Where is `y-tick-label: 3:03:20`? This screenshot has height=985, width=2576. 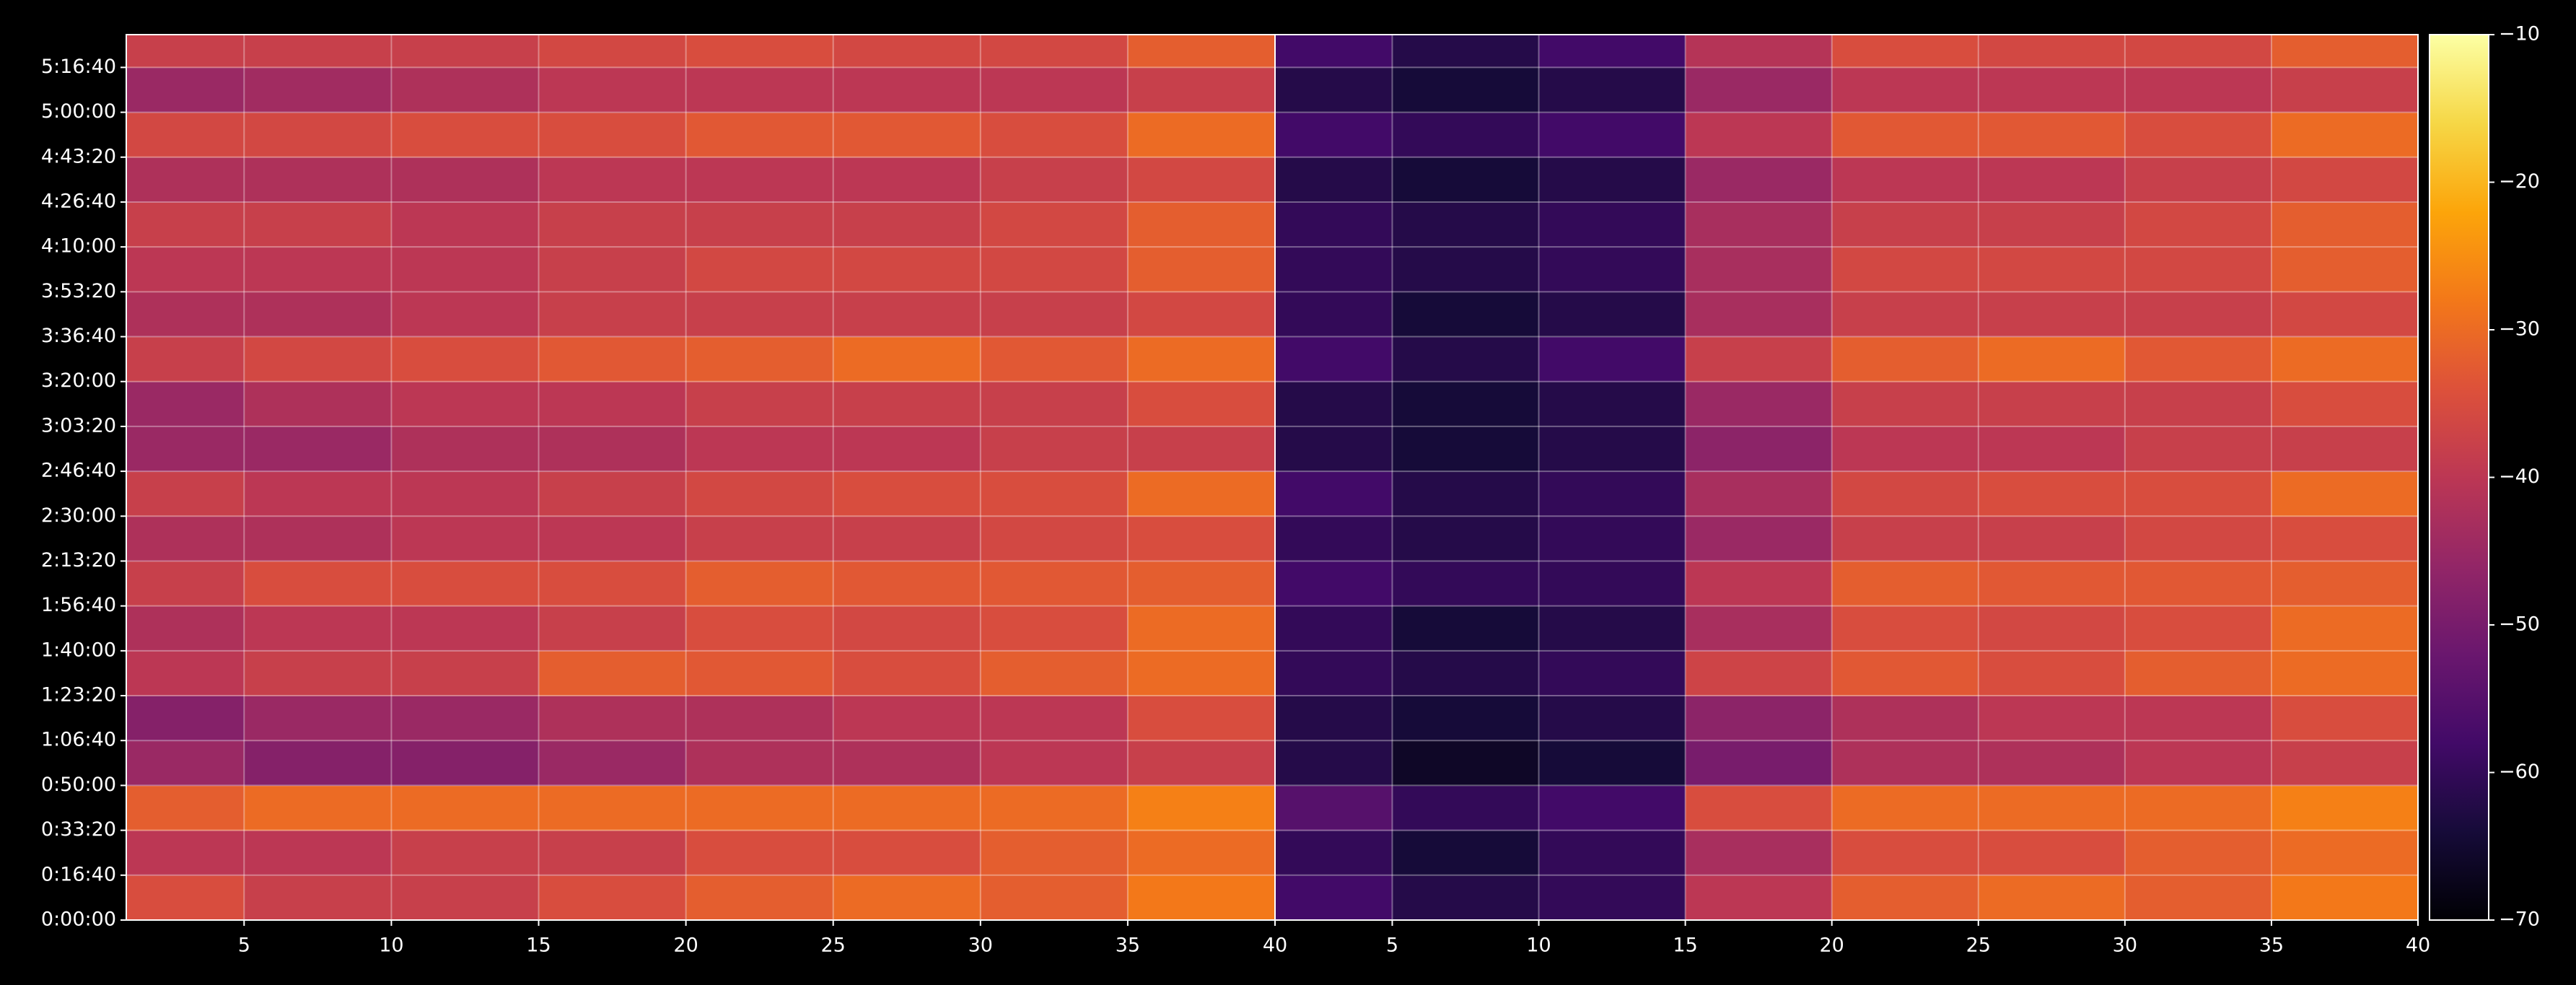
y-tick-label: 3:03:20 is located at coordinates (78, 425).